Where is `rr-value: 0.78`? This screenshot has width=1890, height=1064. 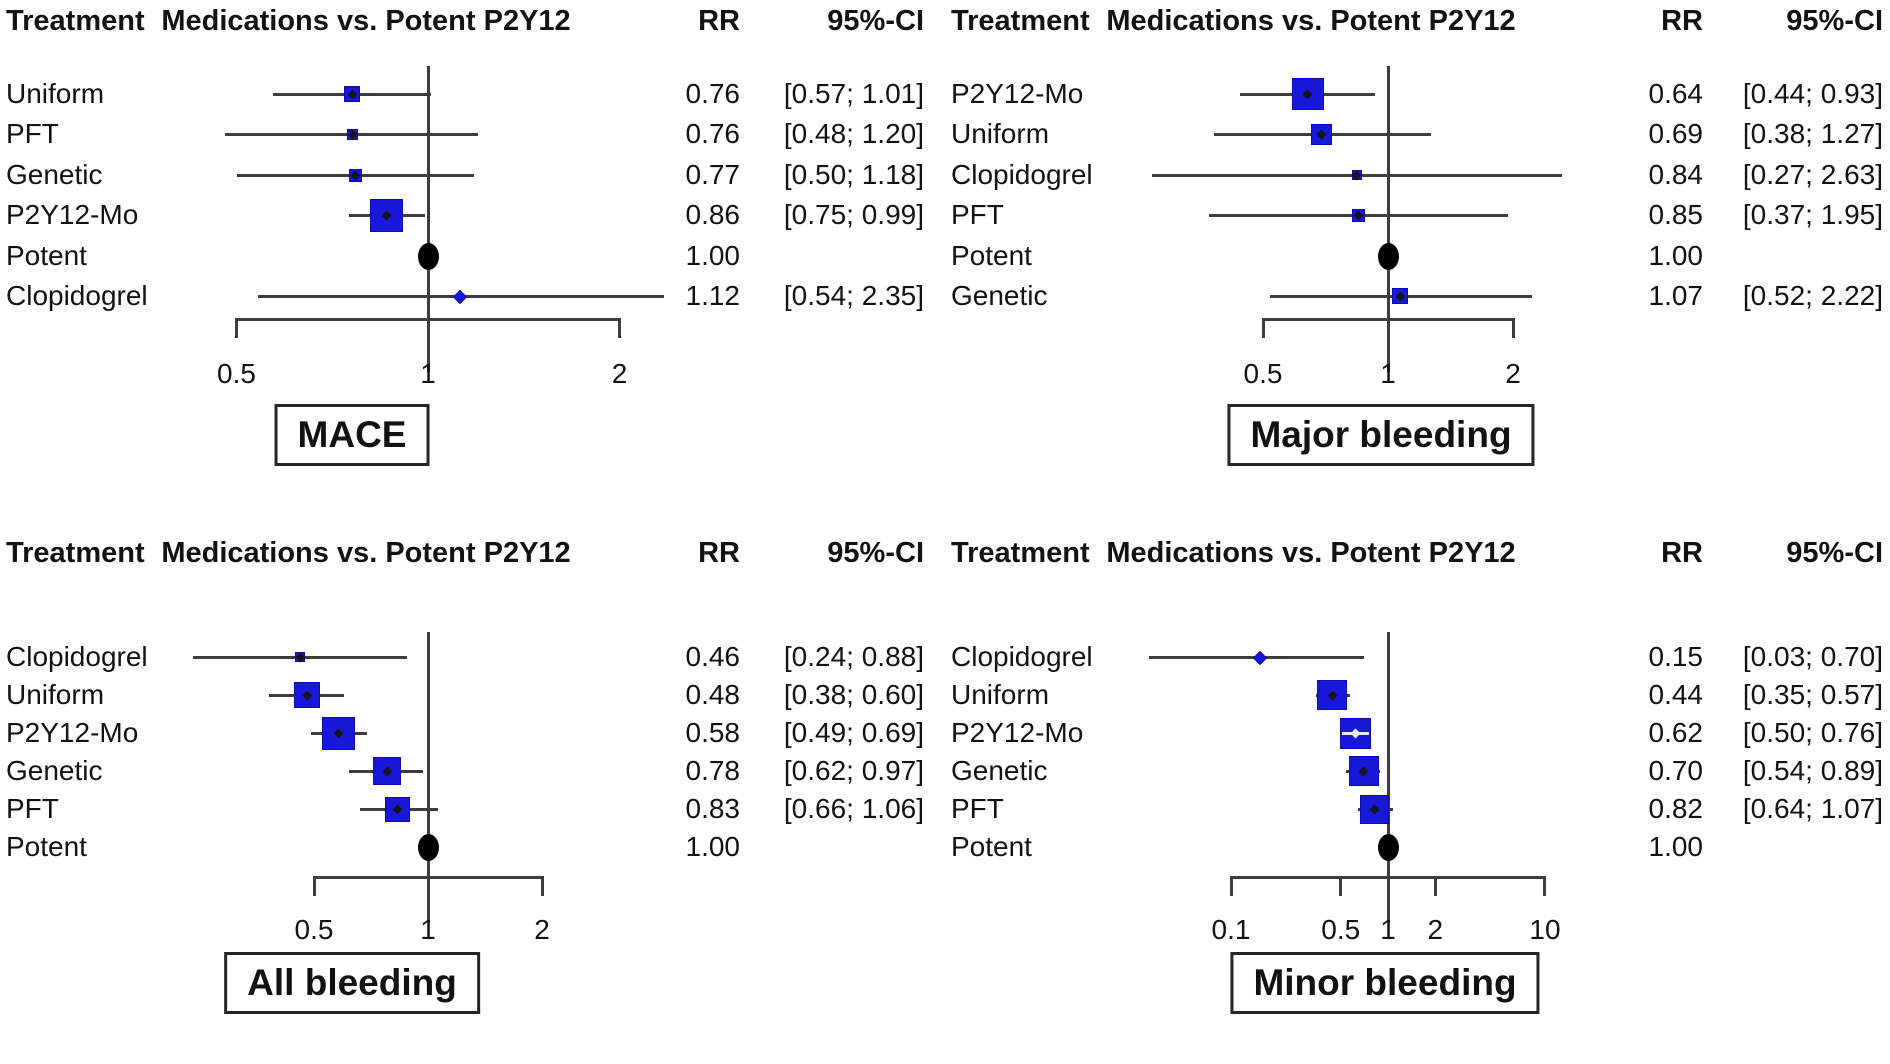 rr-value: 0.78 is located at coordinates (713, 770).